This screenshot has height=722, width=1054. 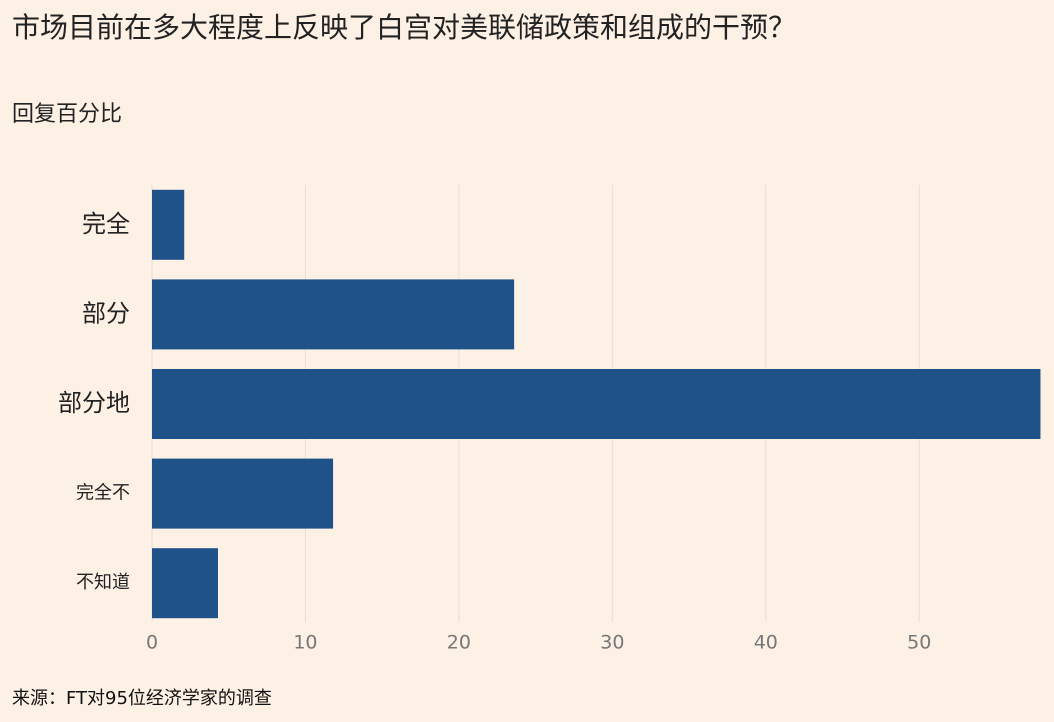 I want to click on x-tick-label: 20, so click(x=459, y=643).